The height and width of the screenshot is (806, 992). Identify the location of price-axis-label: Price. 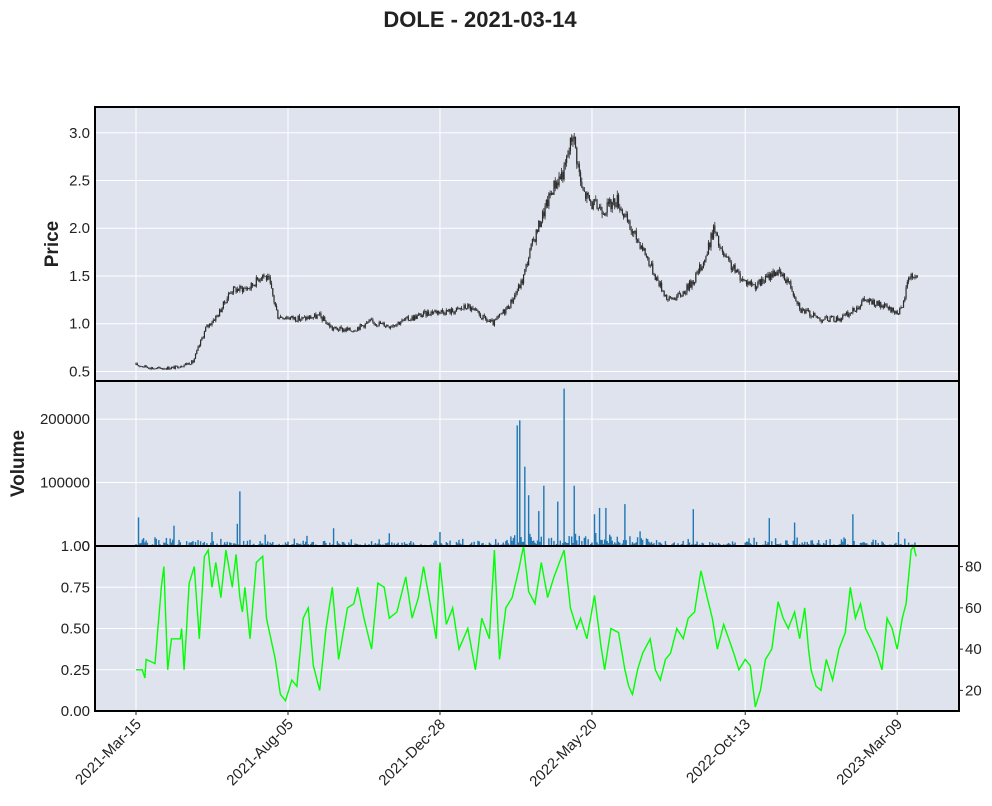
(52, 244).